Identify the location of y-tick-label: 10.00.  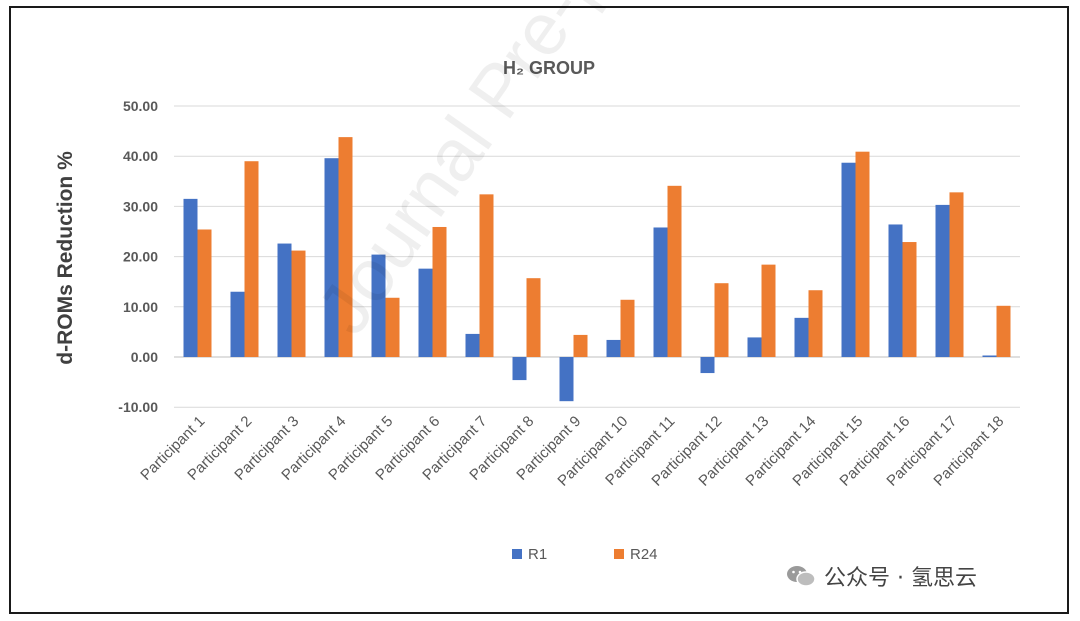
(140, 307).